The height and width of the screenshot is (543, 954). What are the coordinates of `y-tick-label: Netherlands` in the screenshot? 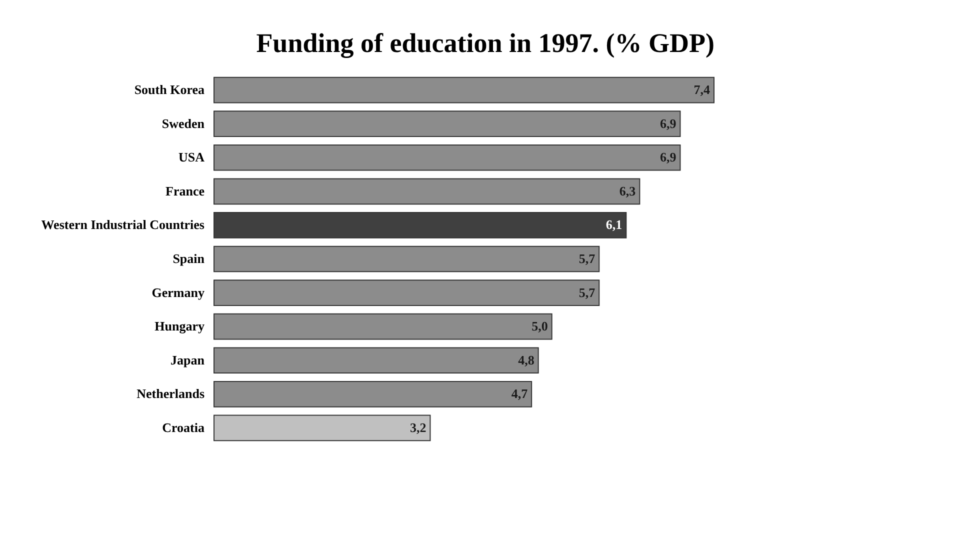 It's located at (170, 394).